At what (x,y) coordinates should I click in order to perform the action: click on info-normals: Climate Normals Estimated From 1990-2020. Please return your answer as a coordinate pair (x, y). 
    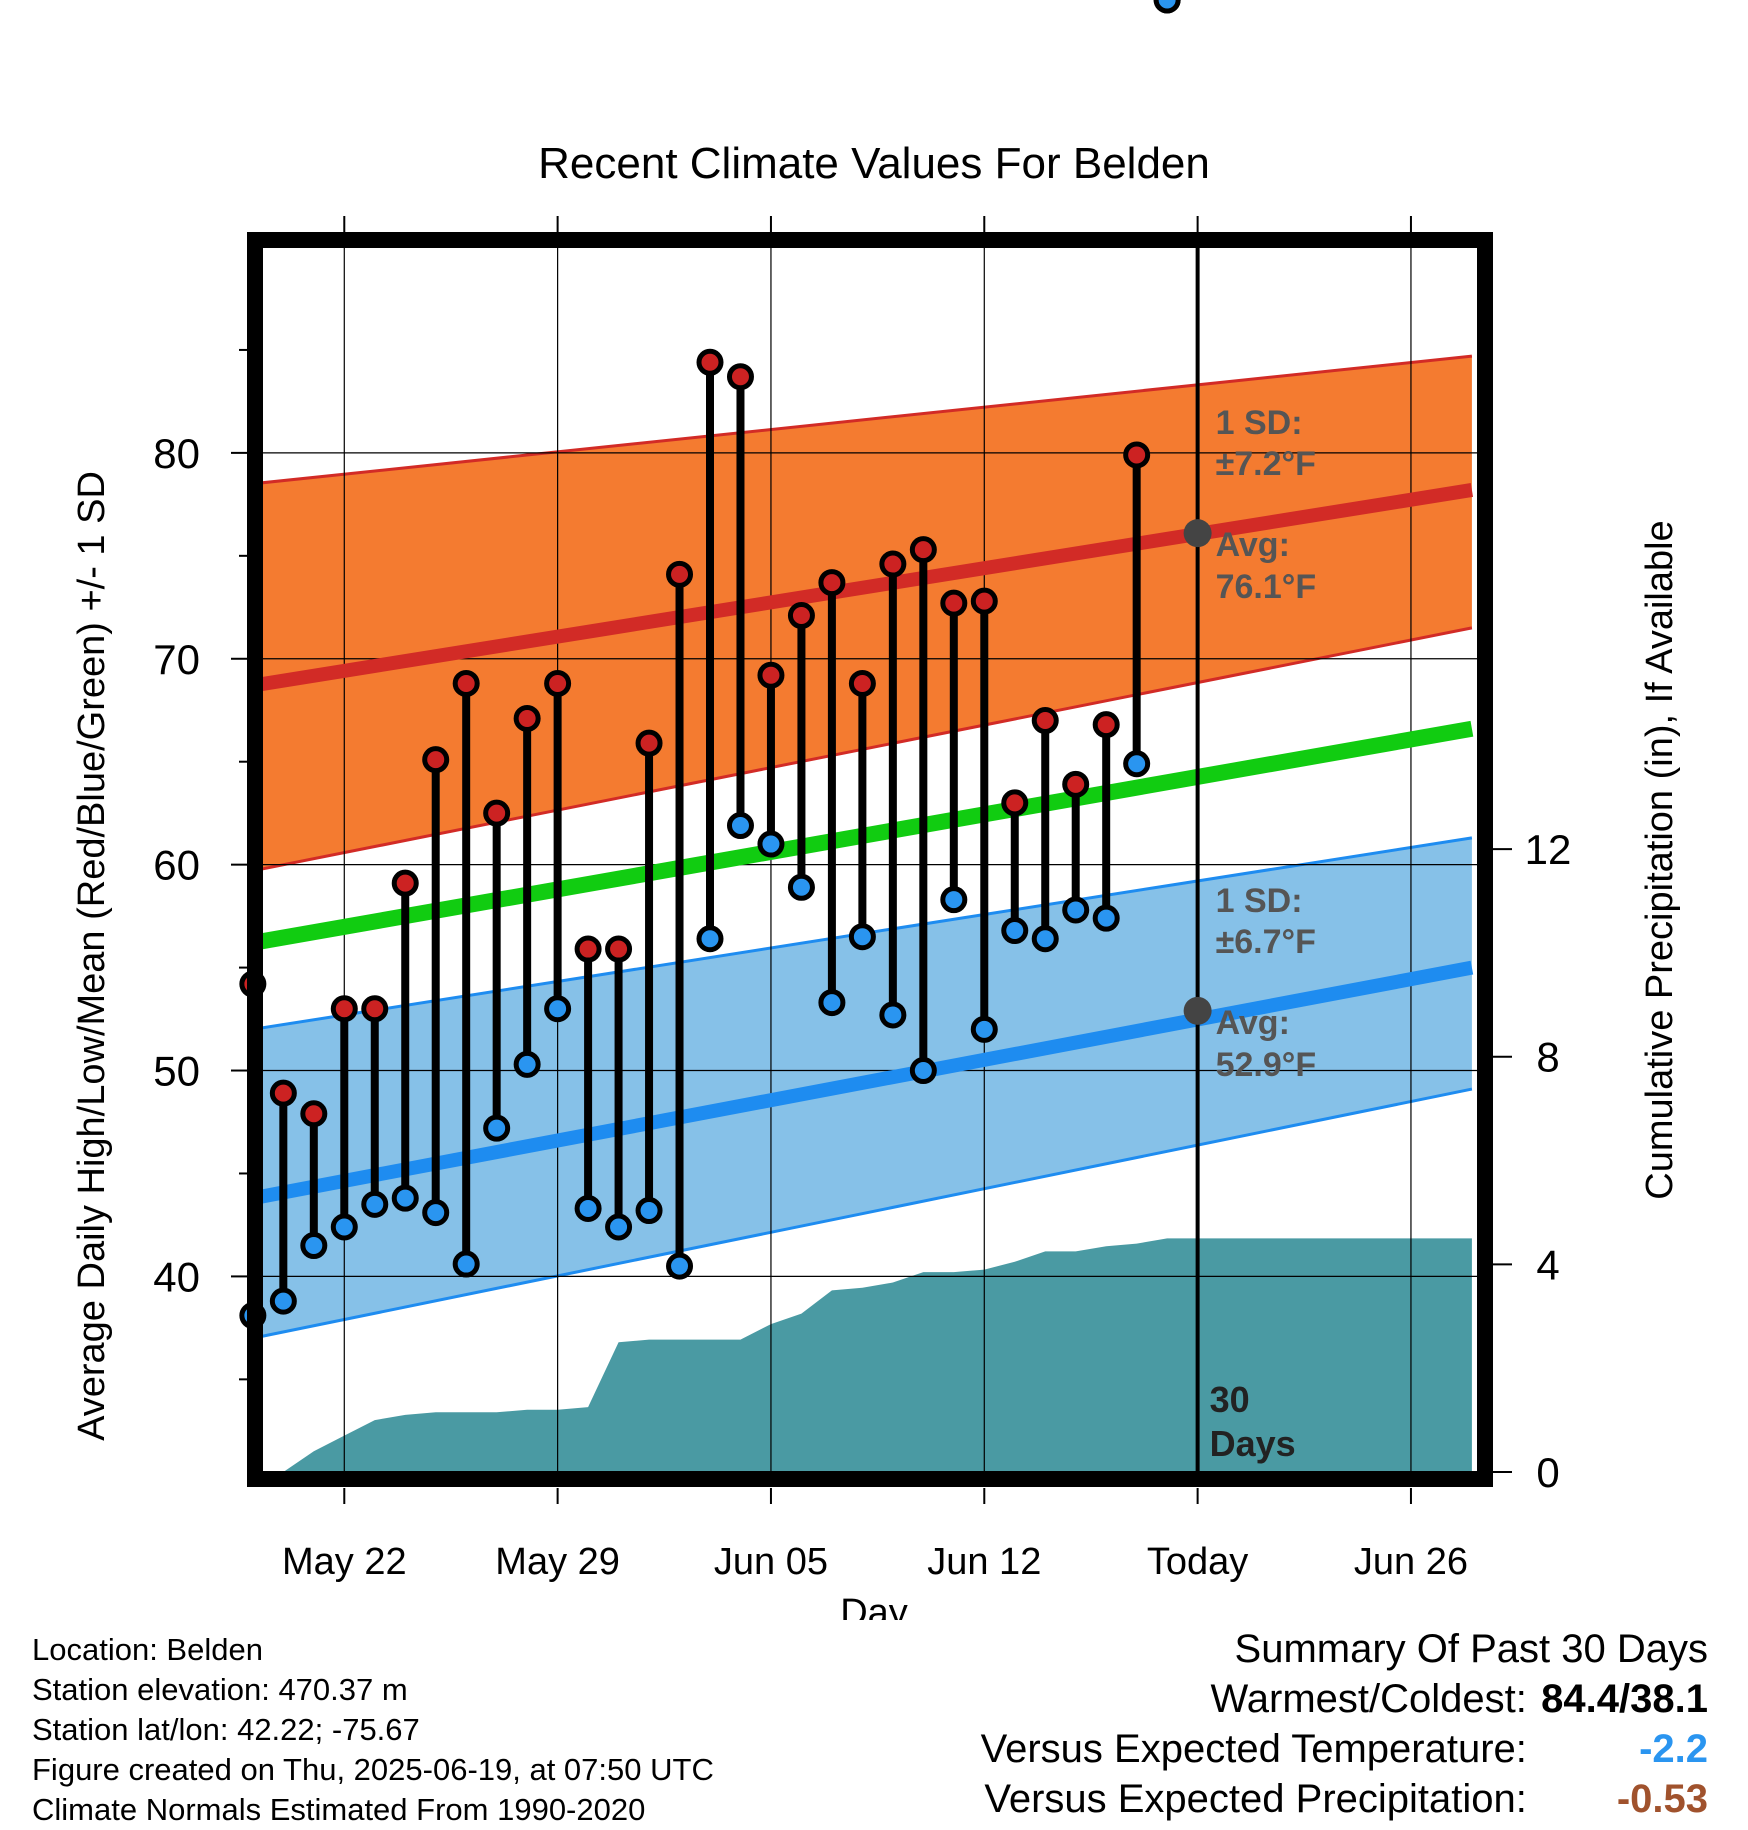
    Looking at the image, I should click on (339, 1809).